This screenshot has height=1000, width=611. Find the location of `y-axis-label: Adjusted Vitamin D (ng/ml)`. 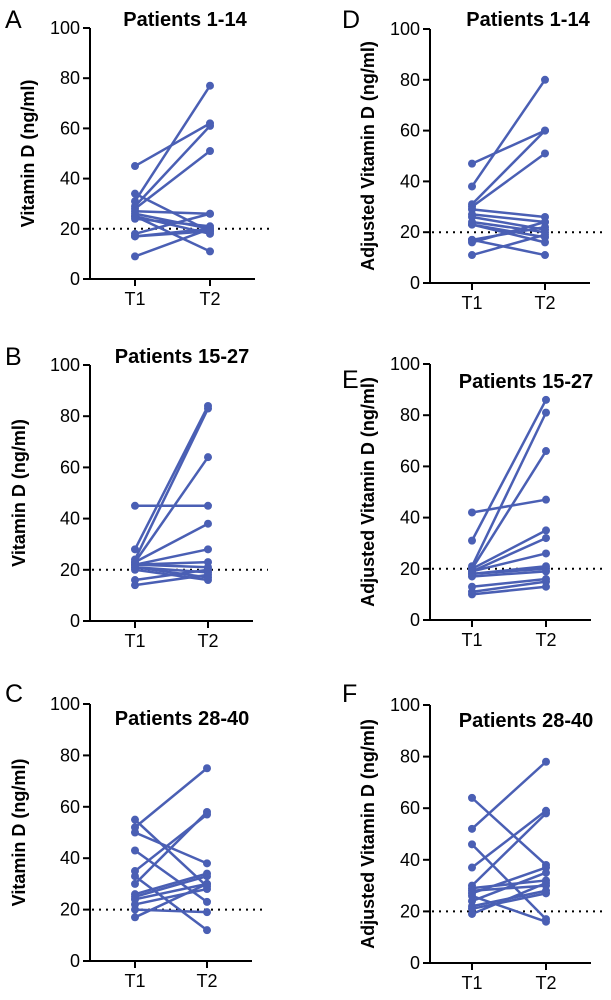

y-axis-label: Adjusted Vitamin D (ng/ml) is located at coordinates (368, 834).